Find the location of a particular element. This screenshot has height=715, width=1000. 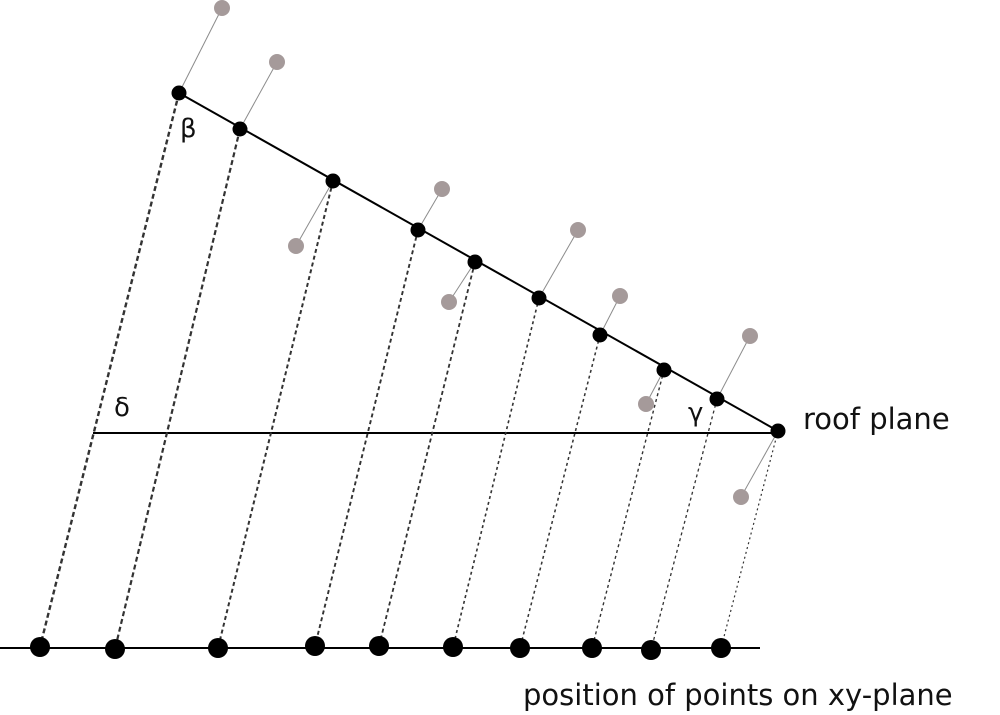

gamma-label: γ is located at coordinates (695, 413).